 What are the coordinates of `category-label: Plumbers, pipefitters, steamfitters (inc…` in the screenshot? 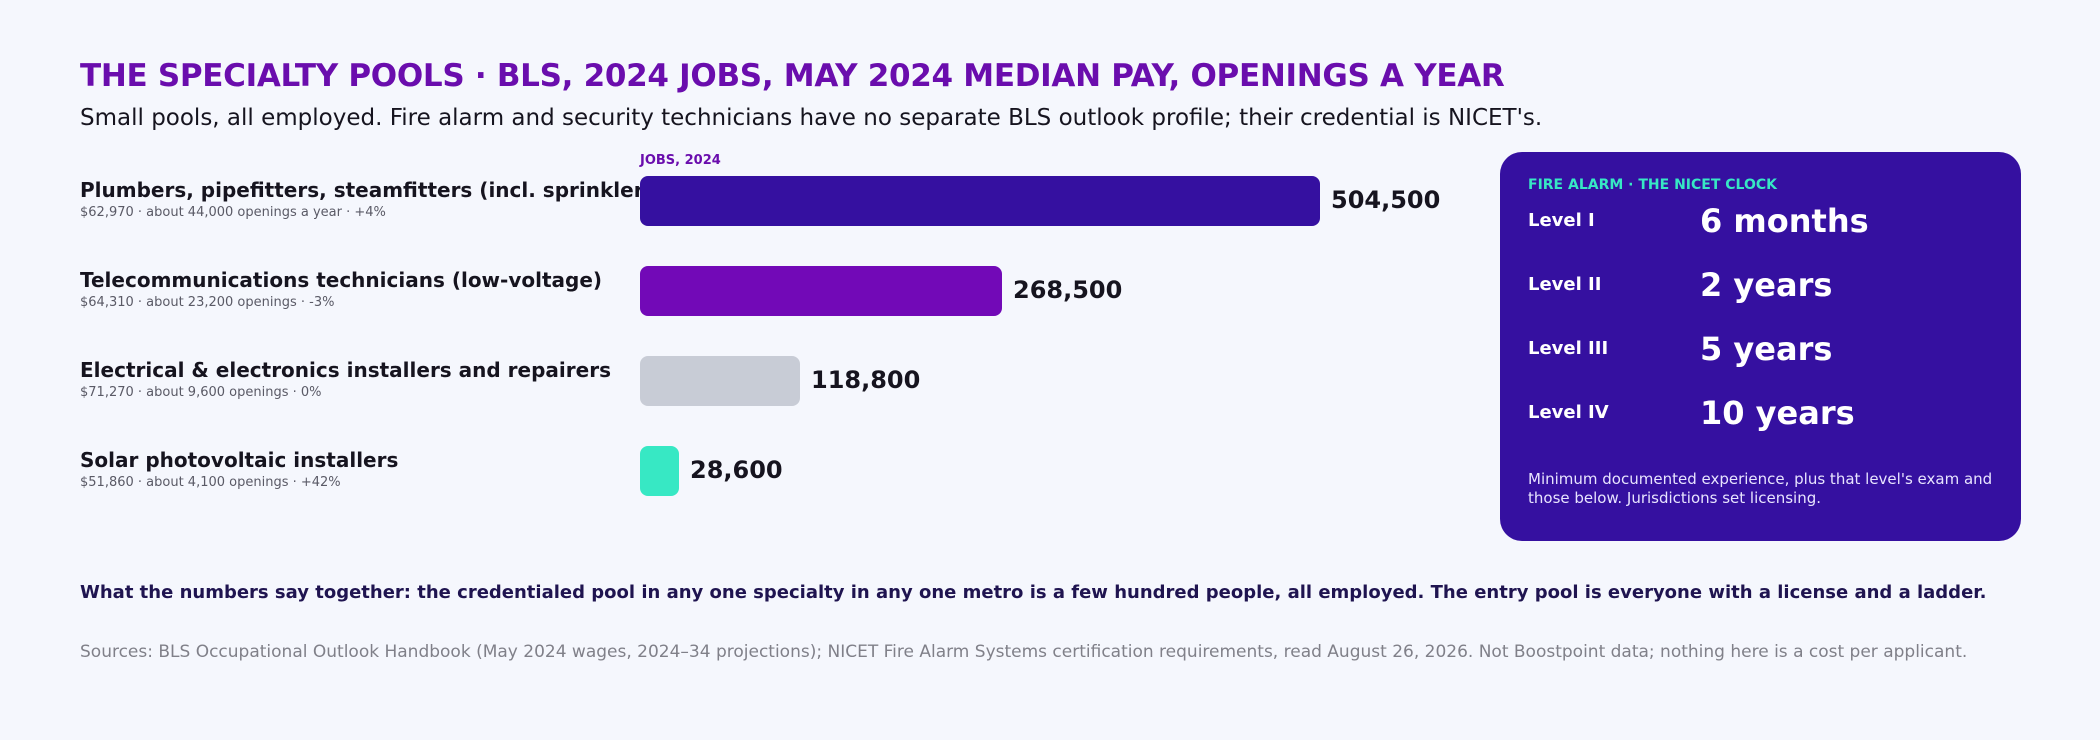 It's located at (404, 190).